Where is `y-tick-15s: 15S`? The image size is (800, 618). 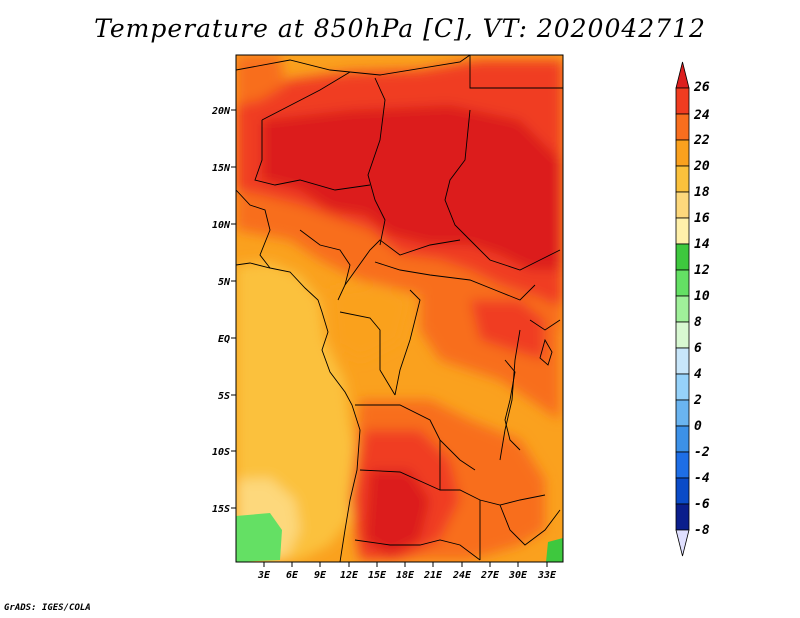
y-tick-15s: 15S is located at coordinates (221, 509).